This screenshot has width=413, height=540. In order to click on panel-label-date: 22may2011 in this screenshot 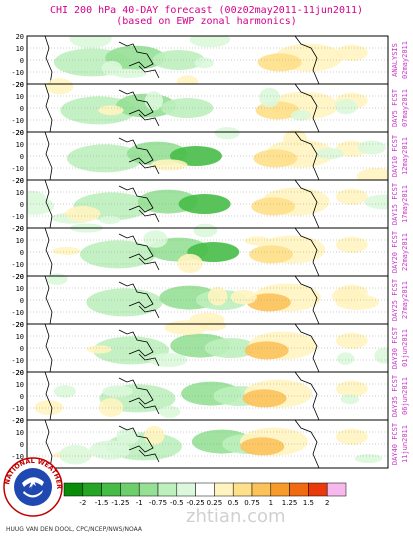, I will do `click(405, 252)`.